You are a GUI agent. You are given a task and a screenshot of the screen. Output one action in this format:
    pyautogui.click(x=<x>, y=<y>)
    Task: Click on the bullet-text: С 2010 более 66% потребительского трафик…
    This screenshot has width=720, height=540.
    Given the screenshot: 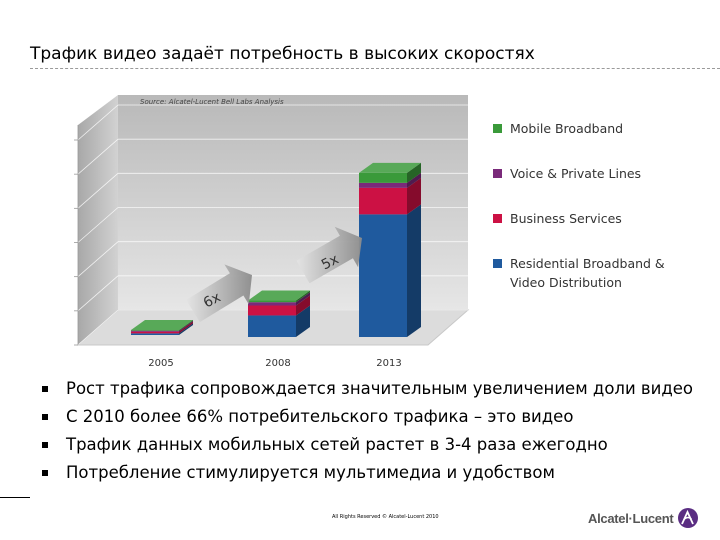 What is the action you would take?
    pyautogui.click(x=320, y=416)
    